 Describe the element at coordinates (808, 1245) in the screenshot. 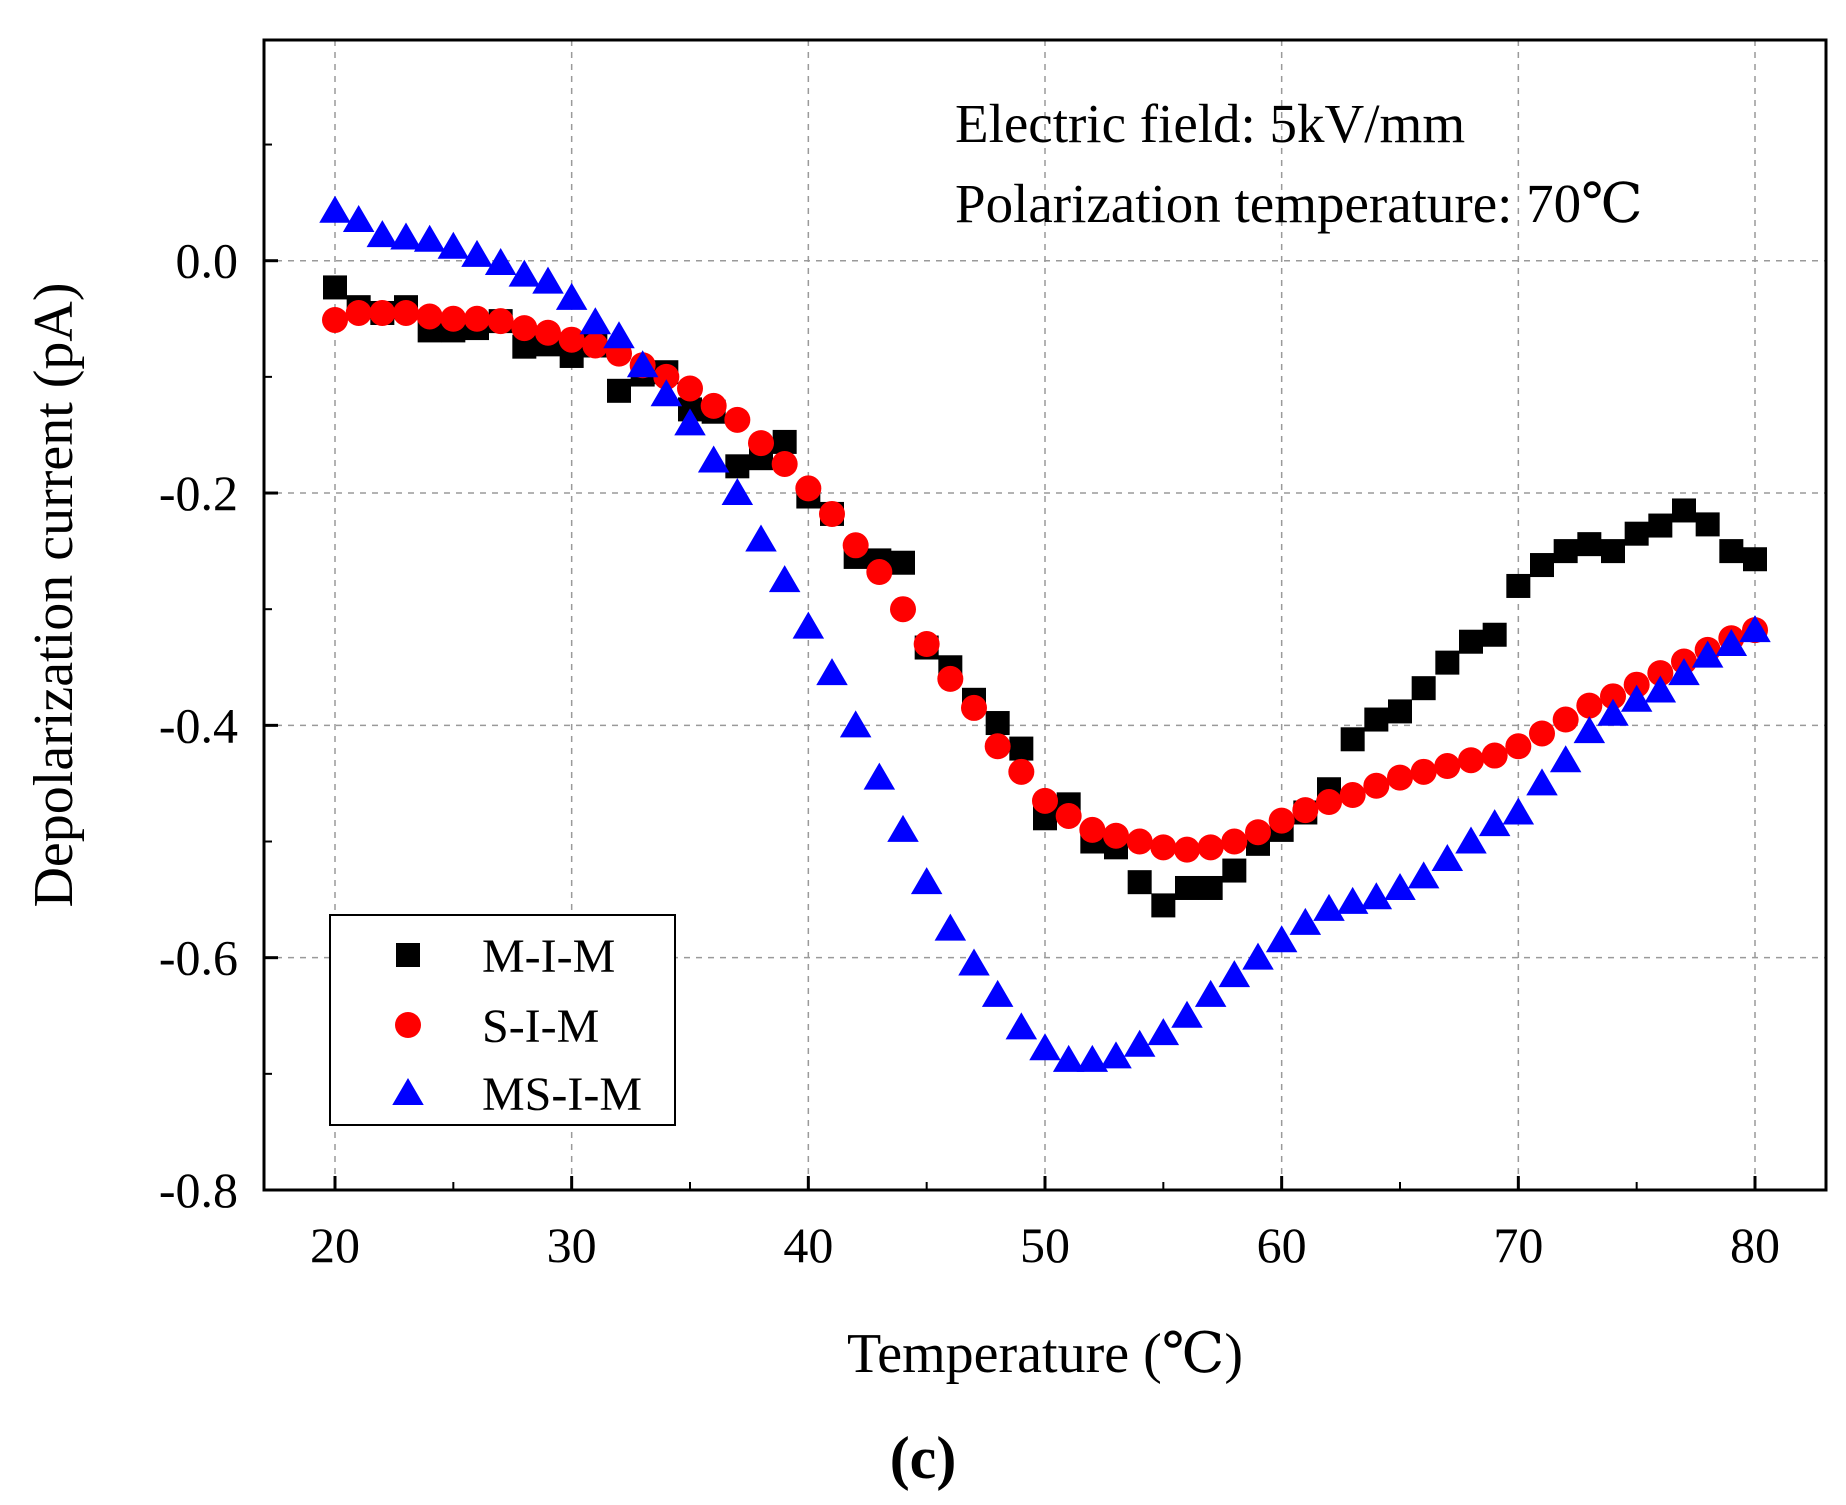

I see `x-tick-label: 40` at that location.